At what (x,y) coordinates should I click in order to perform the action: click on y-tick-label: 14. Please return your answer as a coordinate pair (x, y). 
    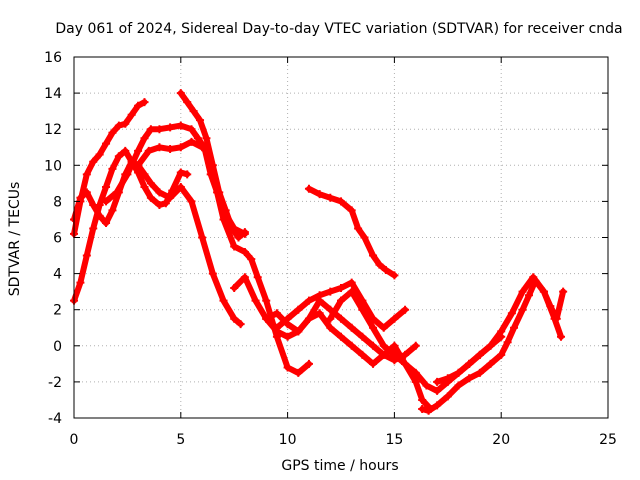
    Looking at the image, I should click on (53, 94).